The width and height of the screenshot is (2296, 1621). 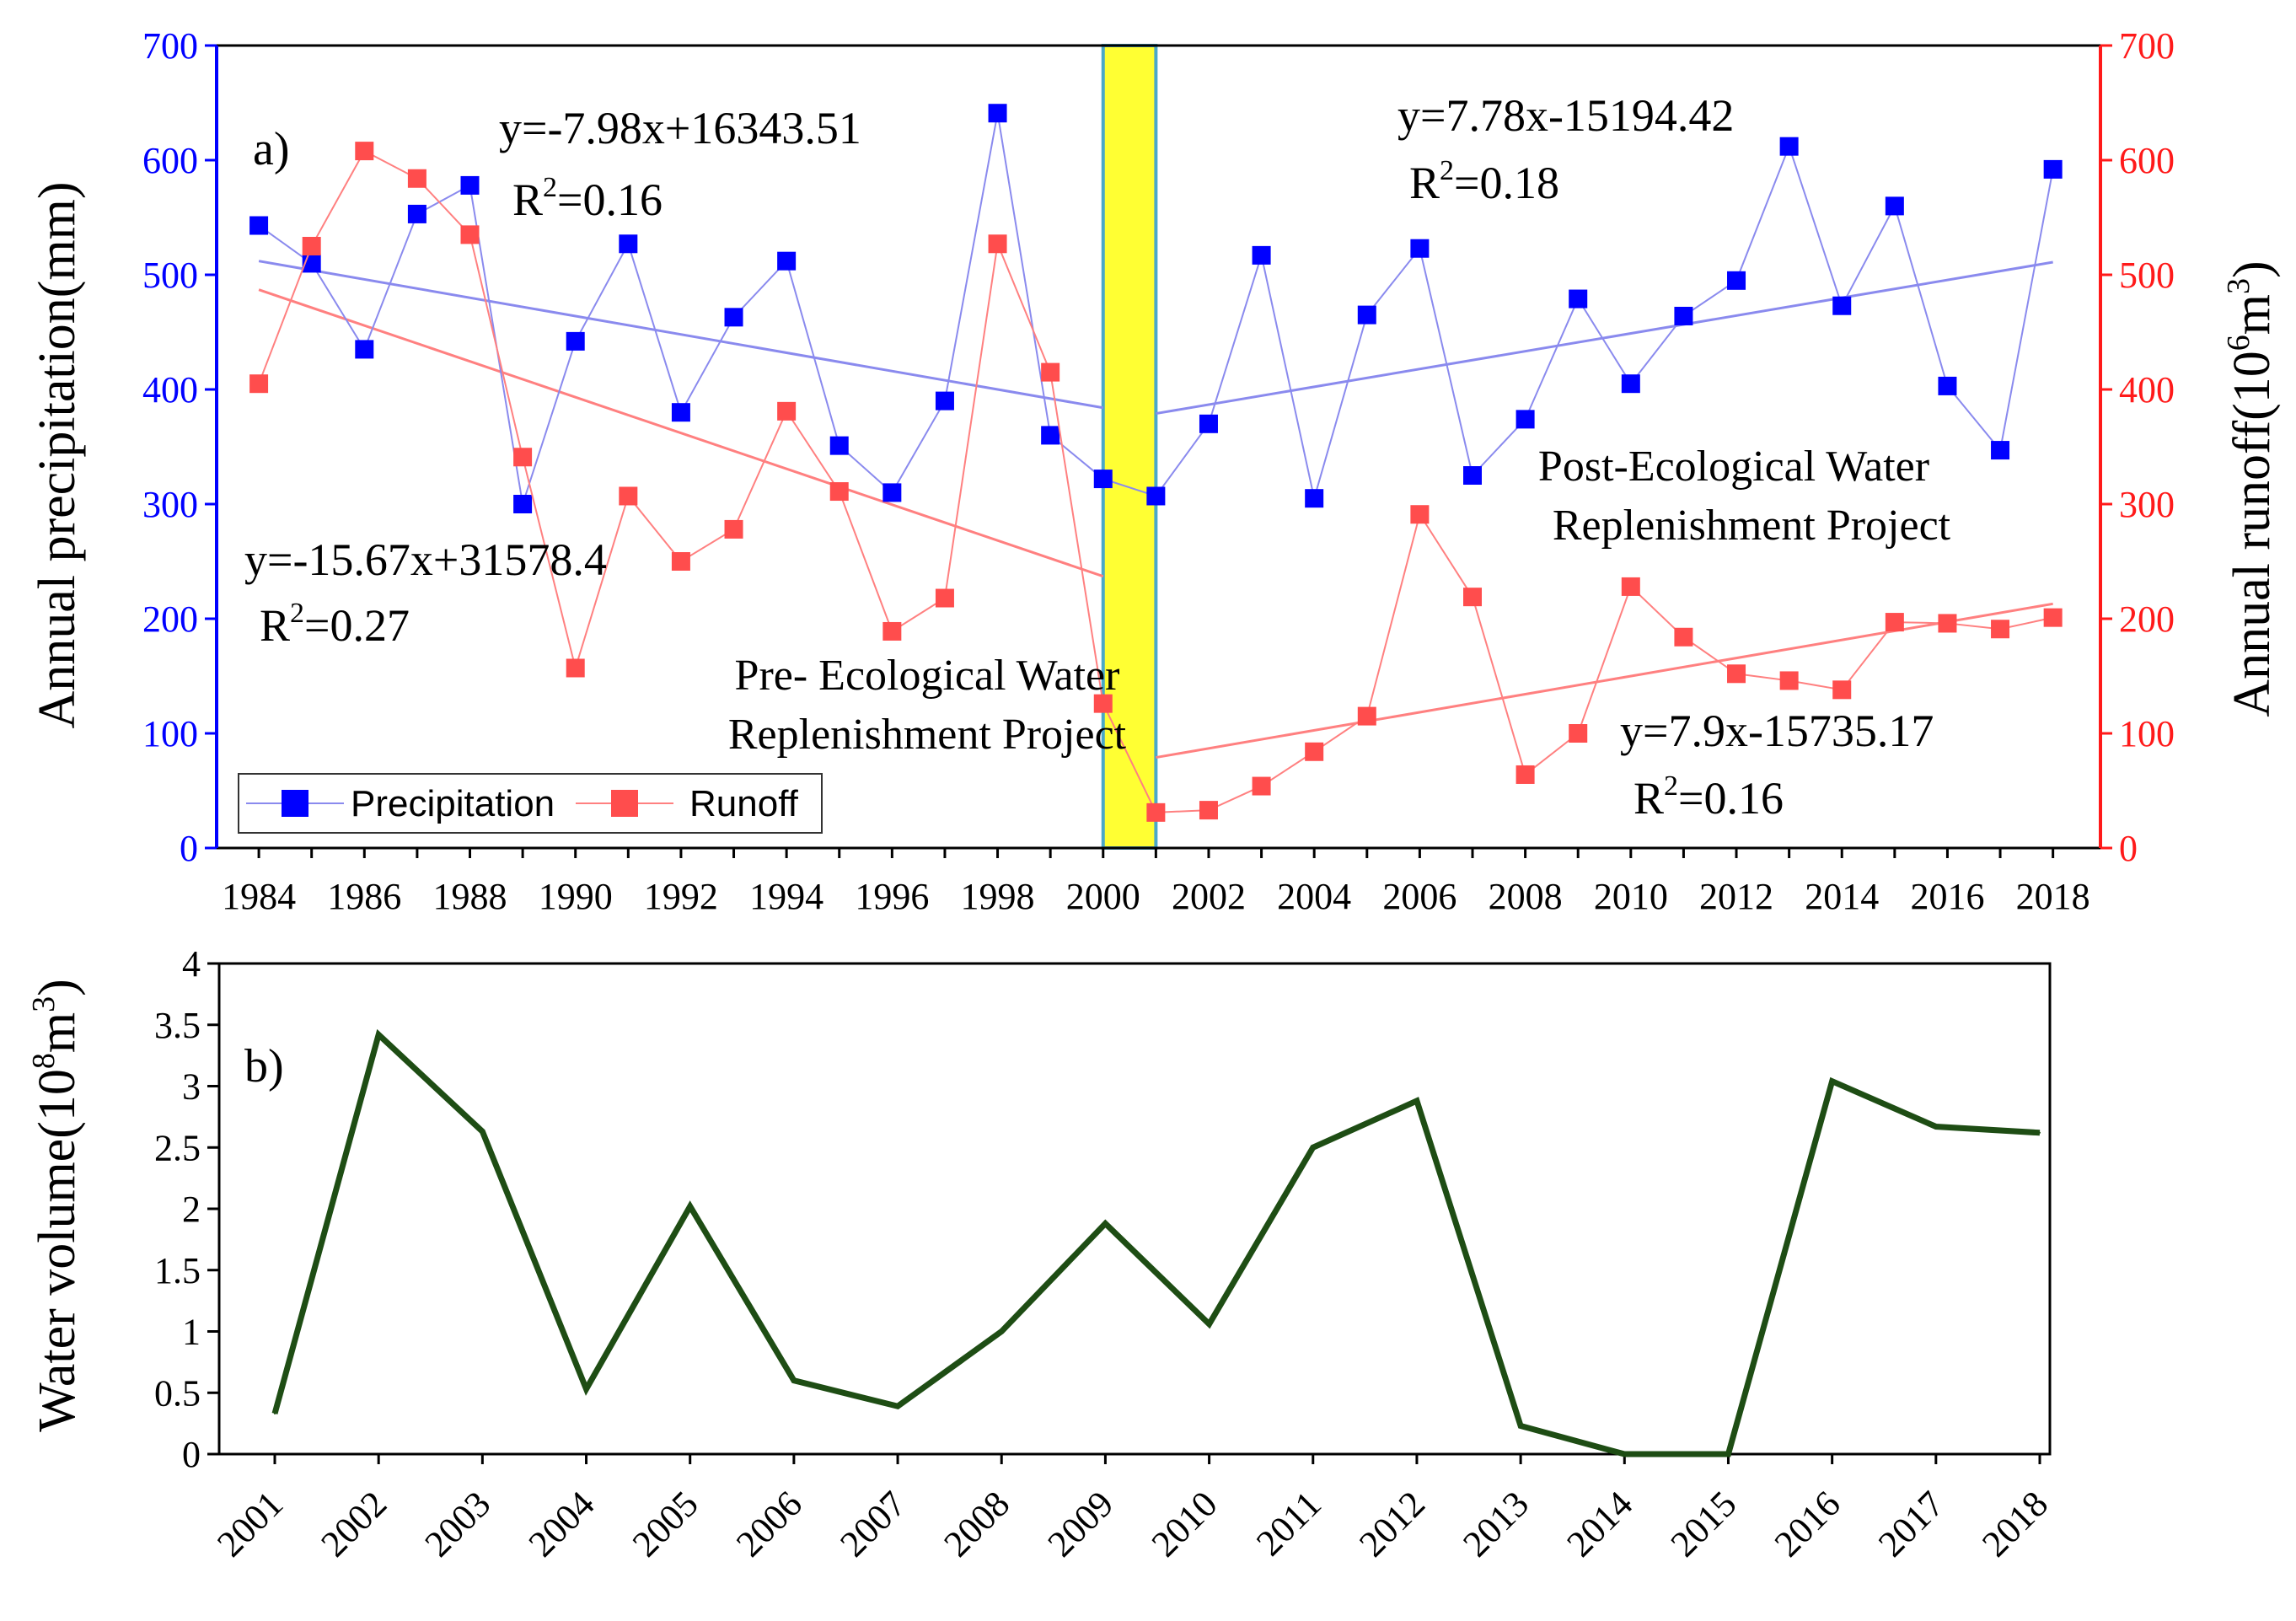 I want to click on runoff-point-1990, so click(x=575, y=668).